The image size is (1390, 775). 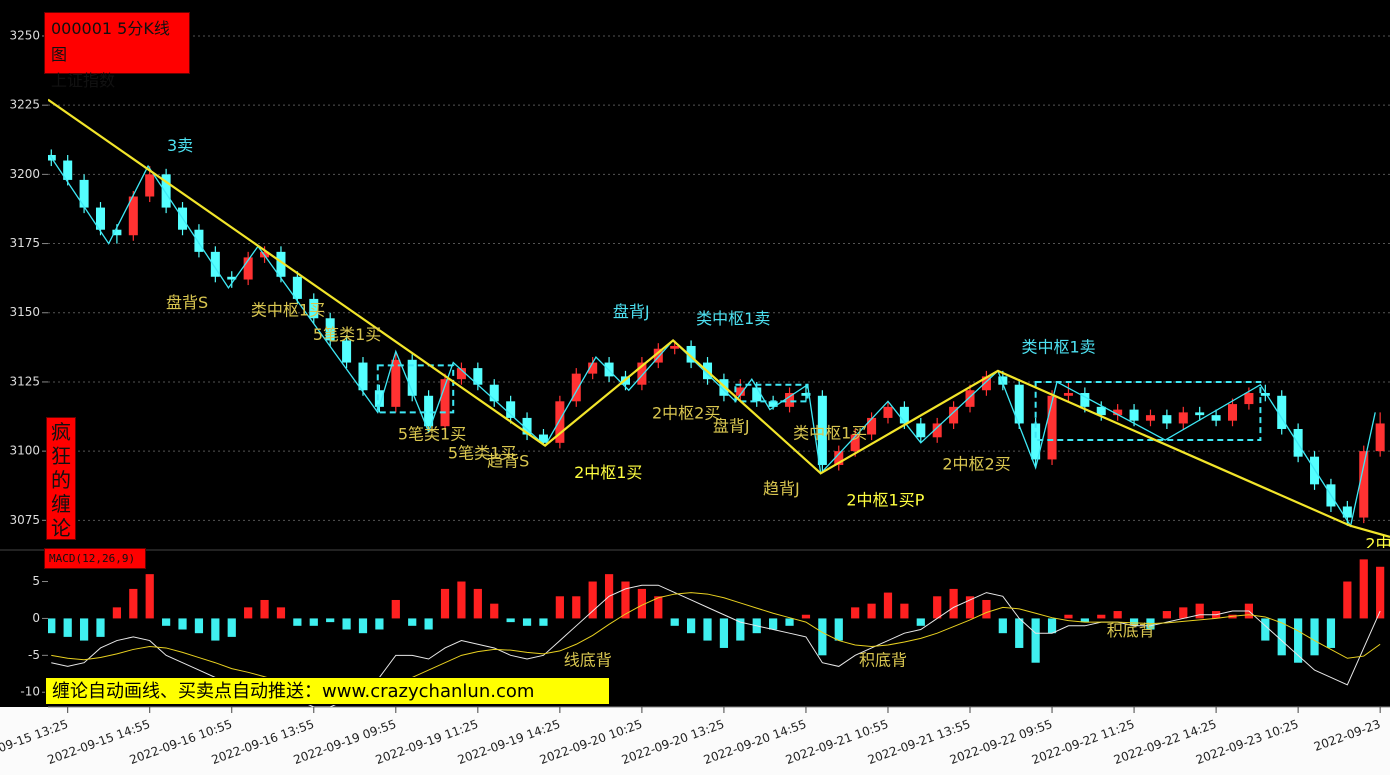 I want to click on y-tick-label: -10, so click(x=30, y=692).